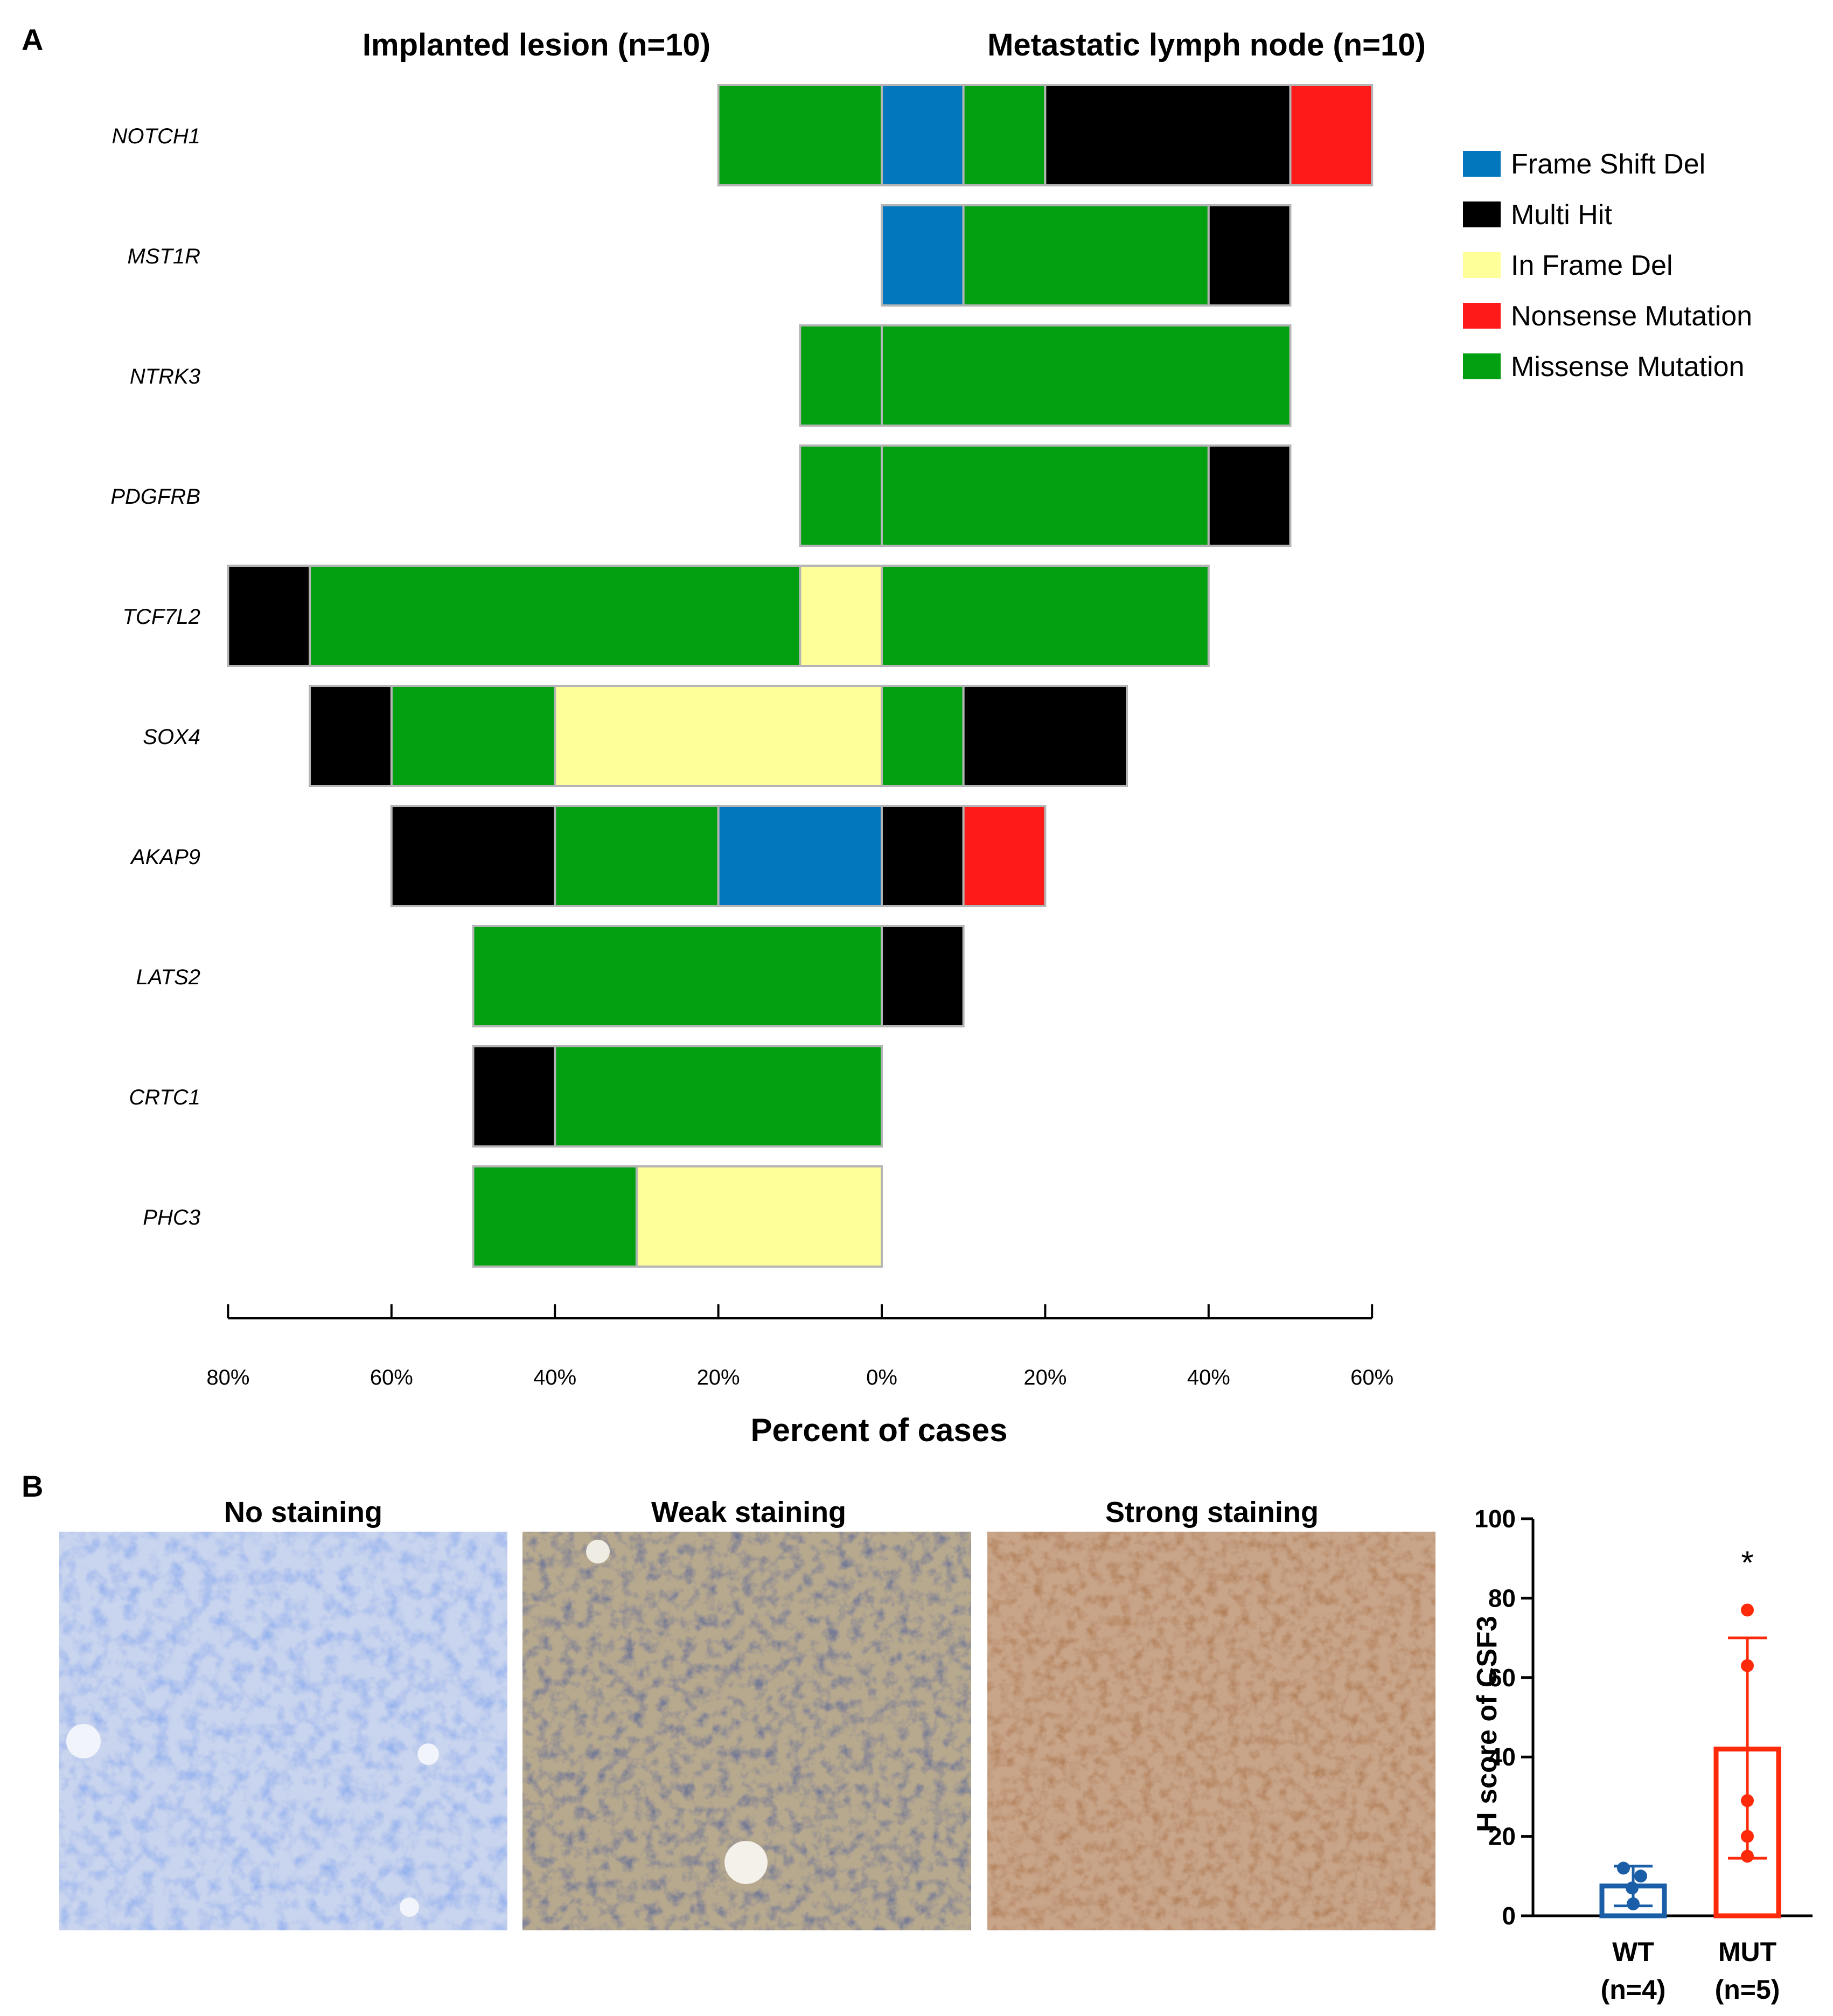 This screenshot has height=2016, width=1833. I want to click on left-side-header: Implanted lesion (n=10), so click(536, 44).